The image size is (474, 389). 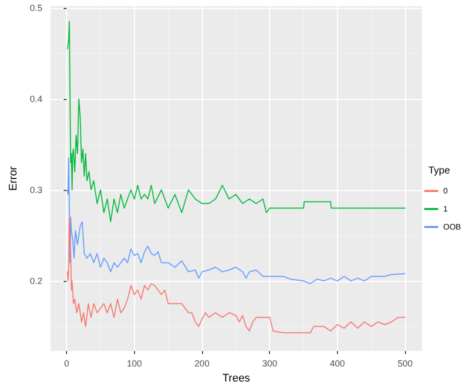 I want to click on x-tick-label: 300, so click(x=270, y=363).